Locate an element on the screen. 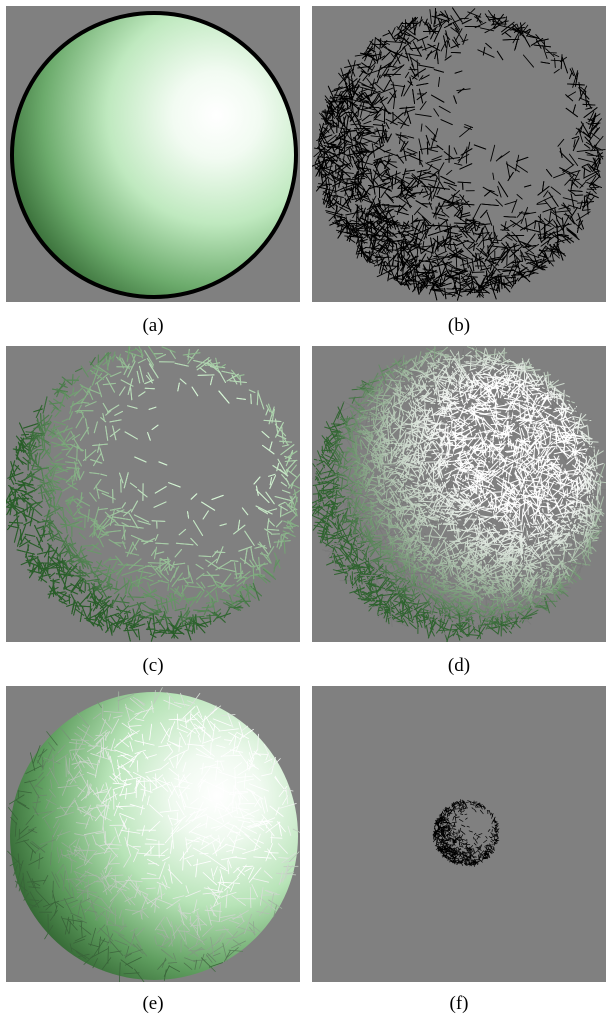 The image size is (610, 1019). panel-b-hatched-sphere is located at coordinates (459, 154).